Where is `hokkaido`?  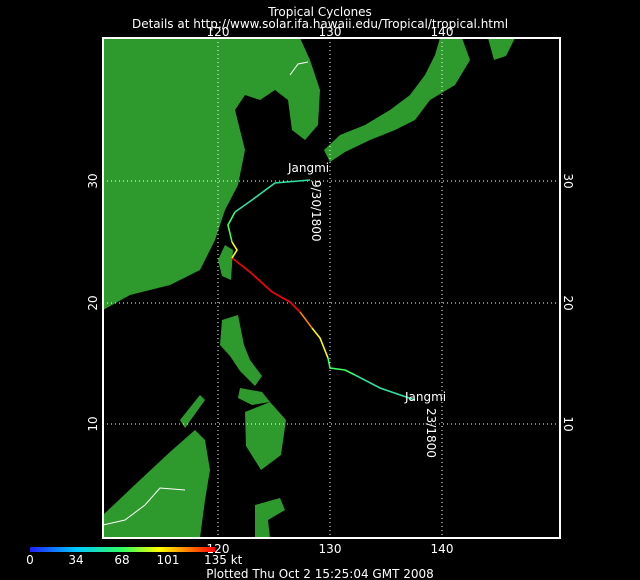 hokkaido is located at coordinates (501, 49).